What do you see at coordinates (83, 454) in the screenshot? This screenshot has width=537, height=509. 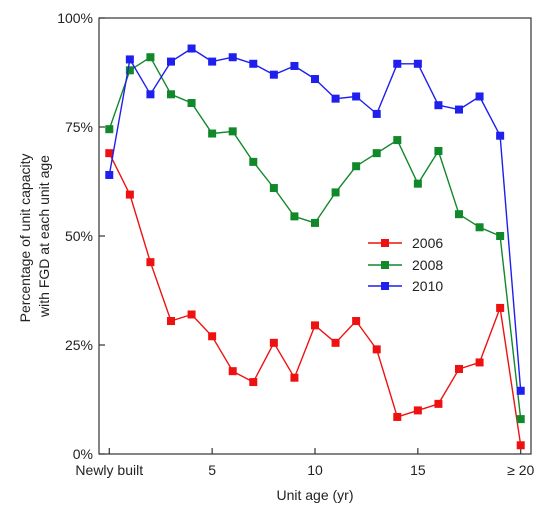 I see `y-tick-label: 0%` at bounding box center [83, 454].